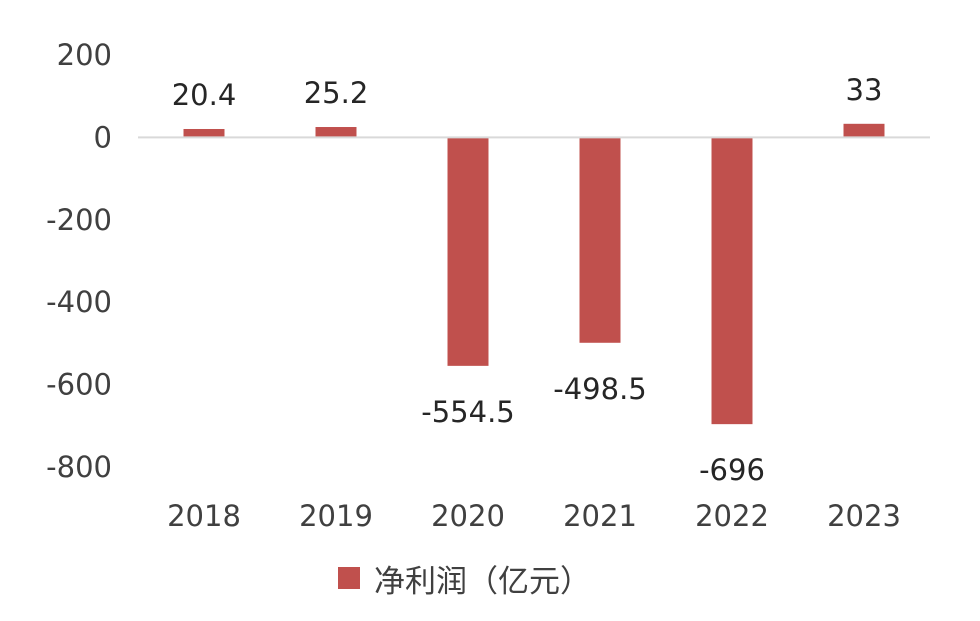  I want to click on x-tick-label: 2019, so click(336, 516).